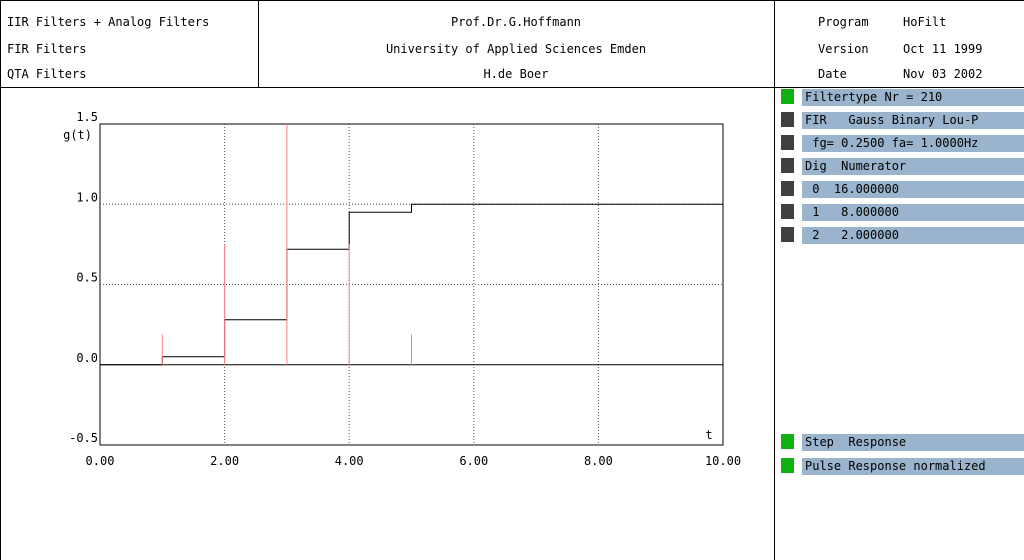 The width and height of the screenshot is (1024, 560). Describe the element at coordinates (598, 461) in the screenshot. I see `x-tick-label: 8.00` at that location.